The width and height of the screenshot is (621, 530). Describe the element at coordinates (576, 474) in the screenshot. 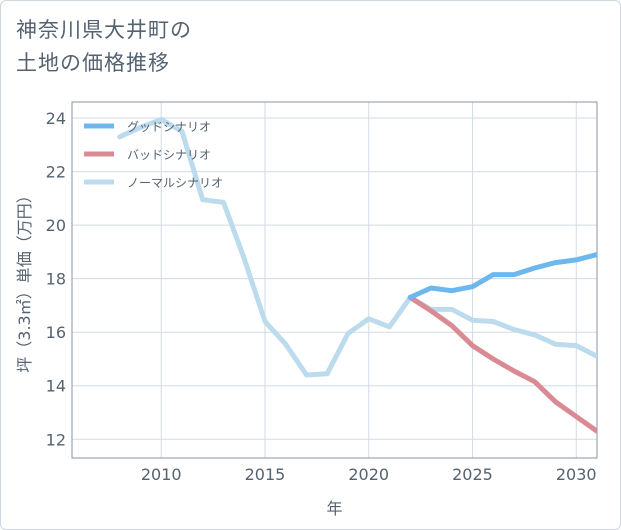

I see `x-tick-label: 2030` at that location.